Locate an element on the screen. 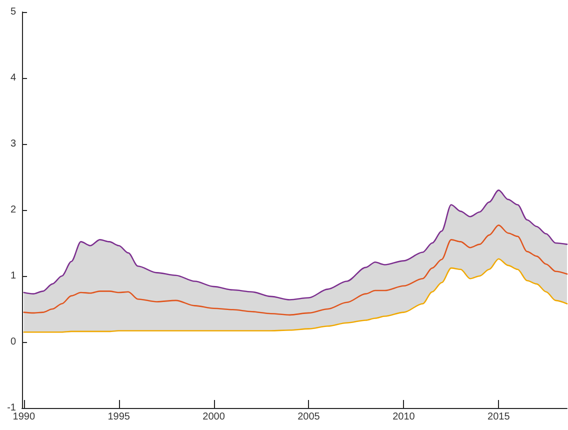  y-tick-label: 5 is located at coordinates (13, 12).